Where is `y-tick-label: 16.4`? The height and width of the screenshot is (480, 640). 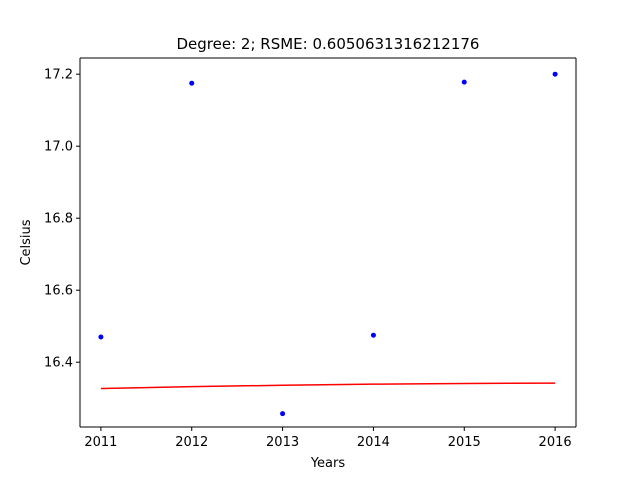 y-tick-label: 16.4 is located at coordinates (58, 363).